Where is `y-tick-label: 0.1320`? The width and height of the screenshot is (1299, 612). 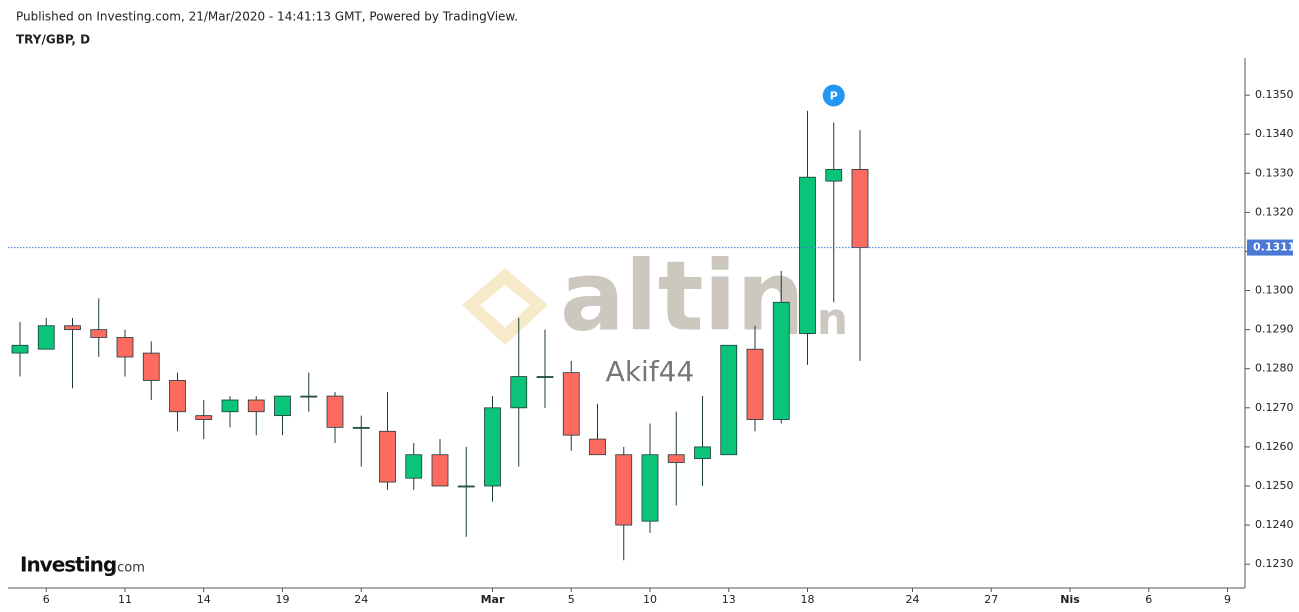 y-tick-label: 0.1320 is located at coordinates (1274, 211).